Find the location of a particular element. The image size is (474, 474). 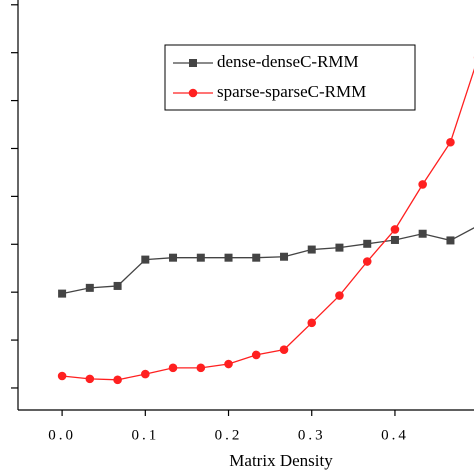

x-tick-label: 0.3 is located at coordinates (312, 435).